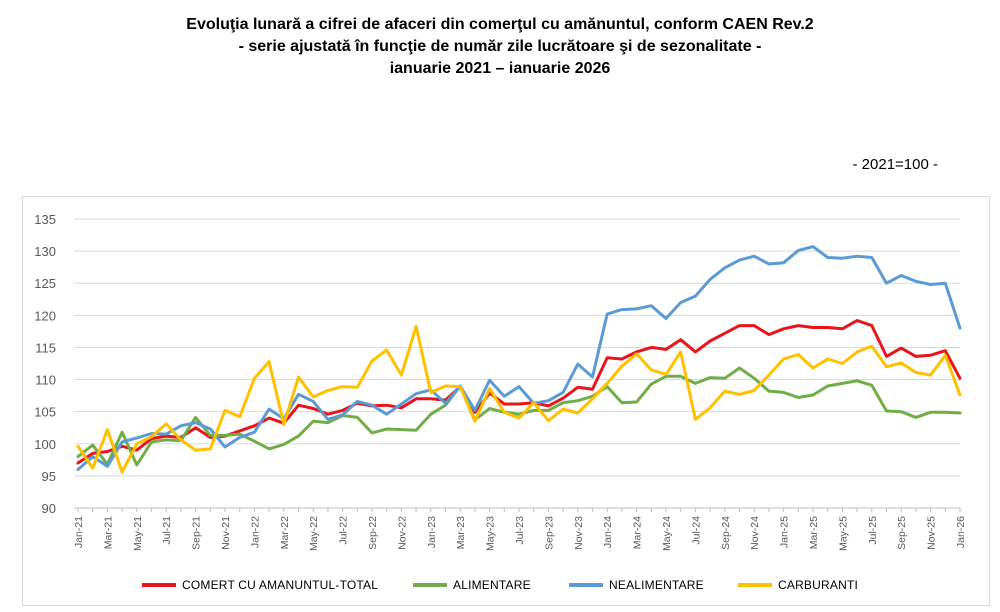  What do you see at coordinates (902, 533) in the screenshot?
I see `x-tick-label: Sep-25` at bounding box center [902, 533].